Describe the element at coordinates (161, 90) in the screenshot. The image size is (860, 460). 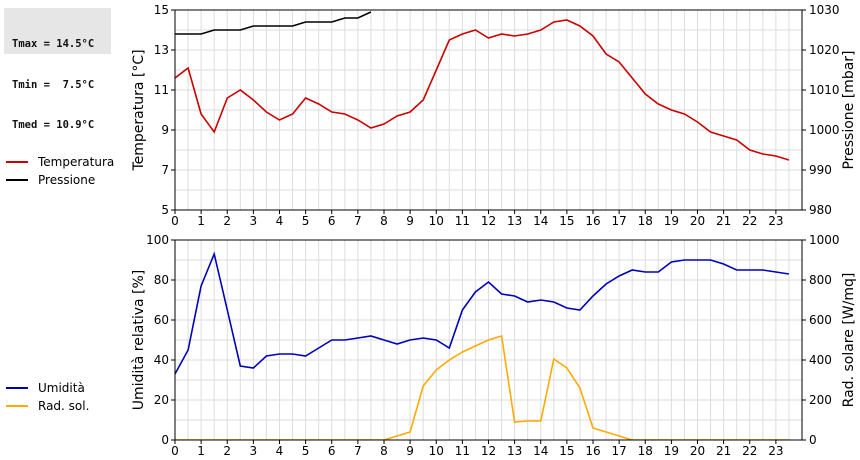
I see `y-tick-label: 11` at that location.